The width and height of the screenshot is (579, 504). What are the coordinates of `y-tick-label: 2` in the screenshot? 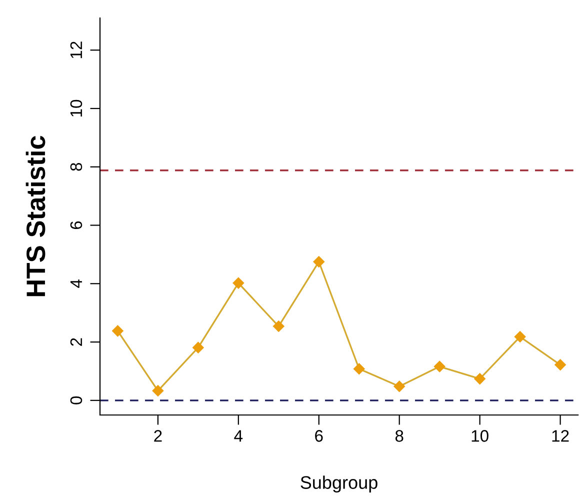 It's located at (76, 342).